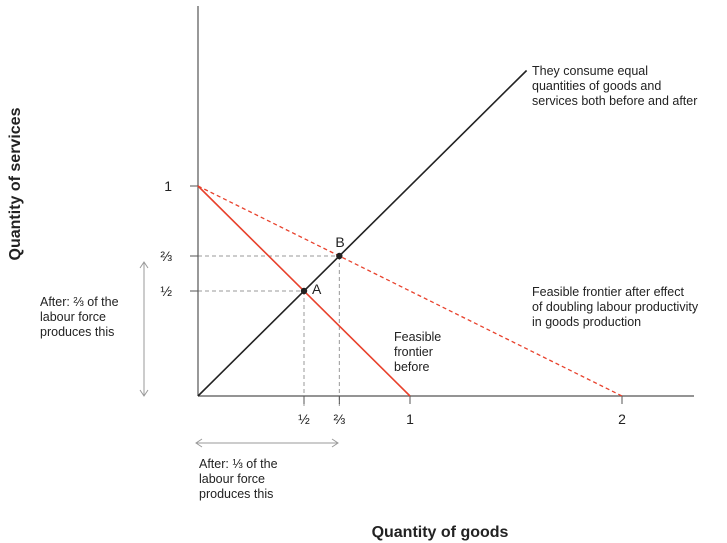 This screenshot has width=727, height=543. What do you see at coordinates (622, 419) in the screenshot?
I see `x-tick-label-3: 2` at bounding box center [622, 419].